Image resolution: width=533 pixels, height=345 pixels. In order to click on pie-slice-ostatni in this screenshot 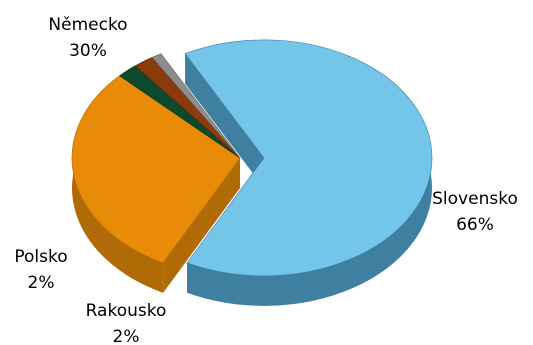, I will do `click(196, 106)`.